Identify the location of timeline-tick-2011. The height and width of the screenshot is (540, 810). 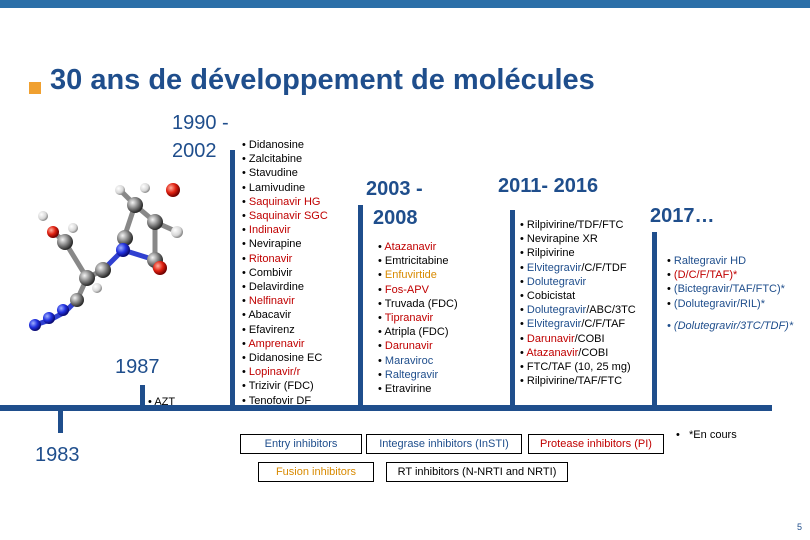
(512, 307).